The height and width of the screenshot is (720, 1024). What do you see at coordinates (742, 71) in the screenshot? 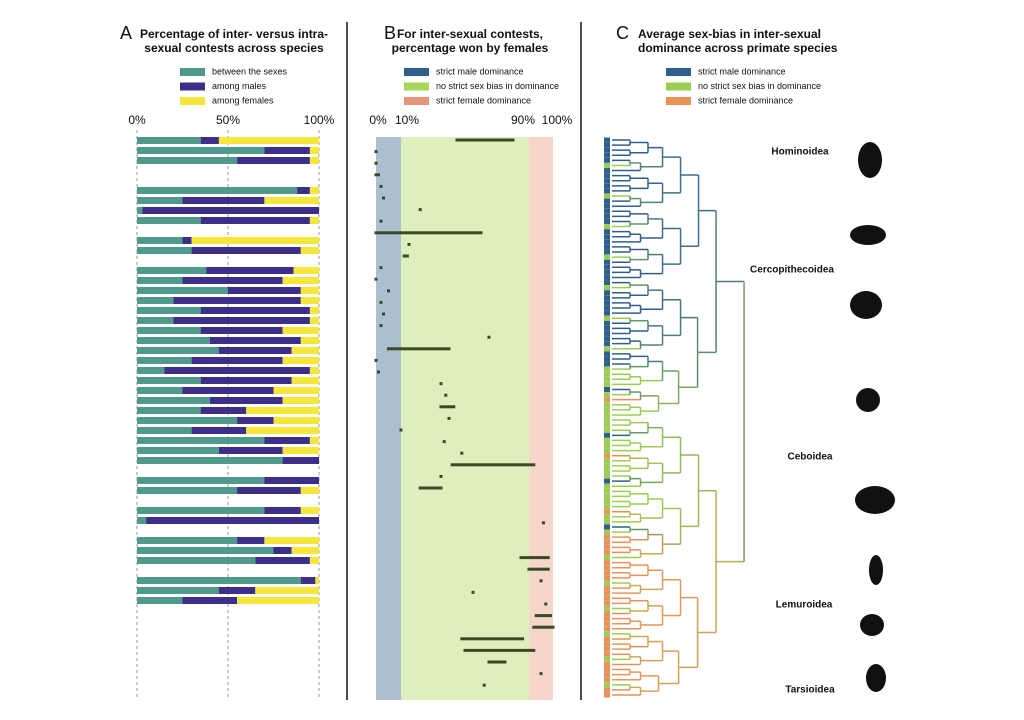
I see `legend-label: strict male dominance` at bounding box center [742, 71].